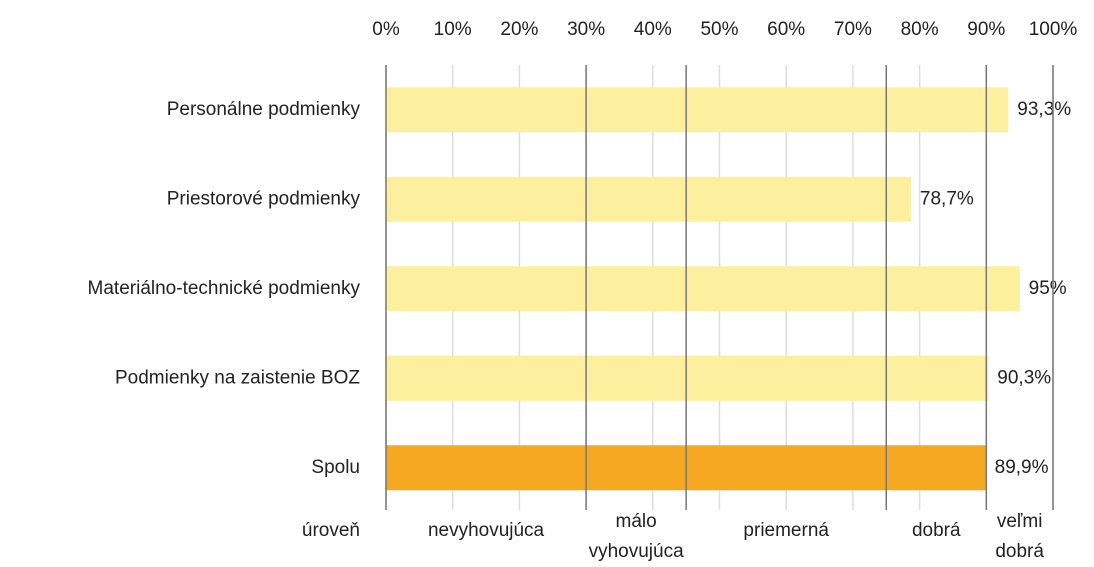 The width and height of the screenshot is (1094, 567). What do you see at coordinates (636, 521) in the screenshot?
I see `level-label: málo` at bounding box center [636, 521].